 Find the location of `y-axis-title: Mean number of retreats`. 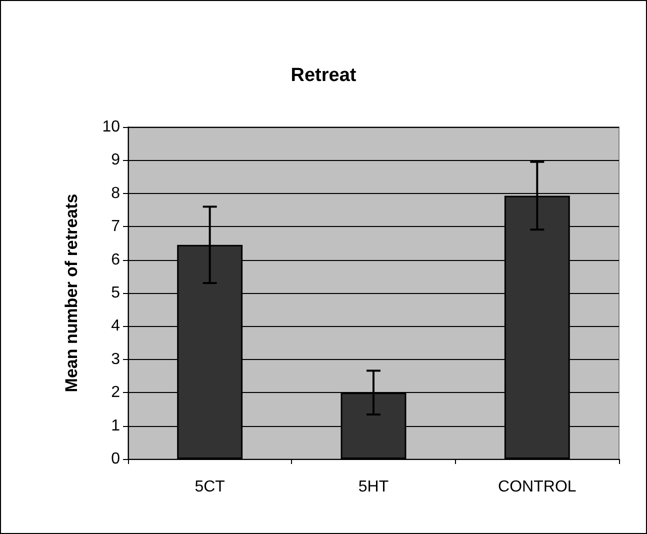

y-axis-title: Mean number of retreats is located at coordinates (71, 293).